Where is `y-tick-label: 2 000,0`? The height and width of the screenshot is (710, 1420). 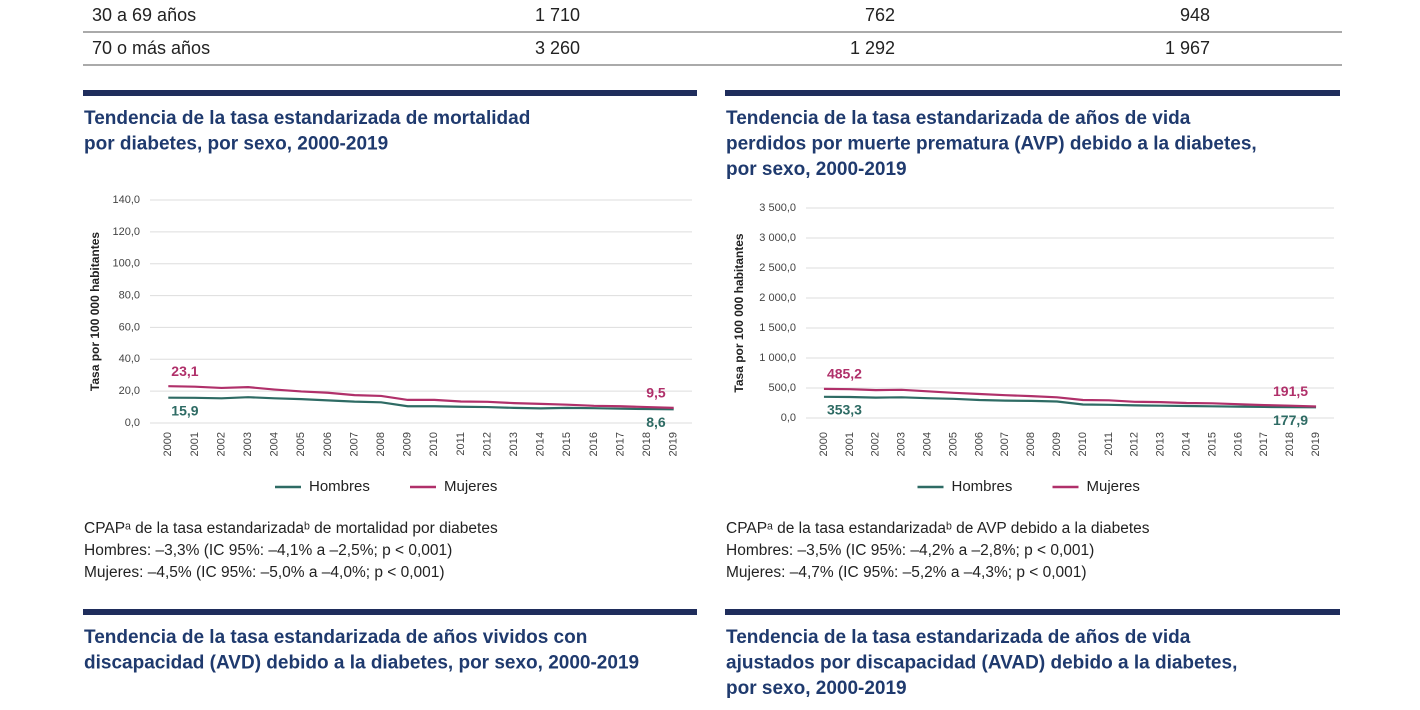
y-tick-label: 2 000,0 is located at coordinates (777, 298).